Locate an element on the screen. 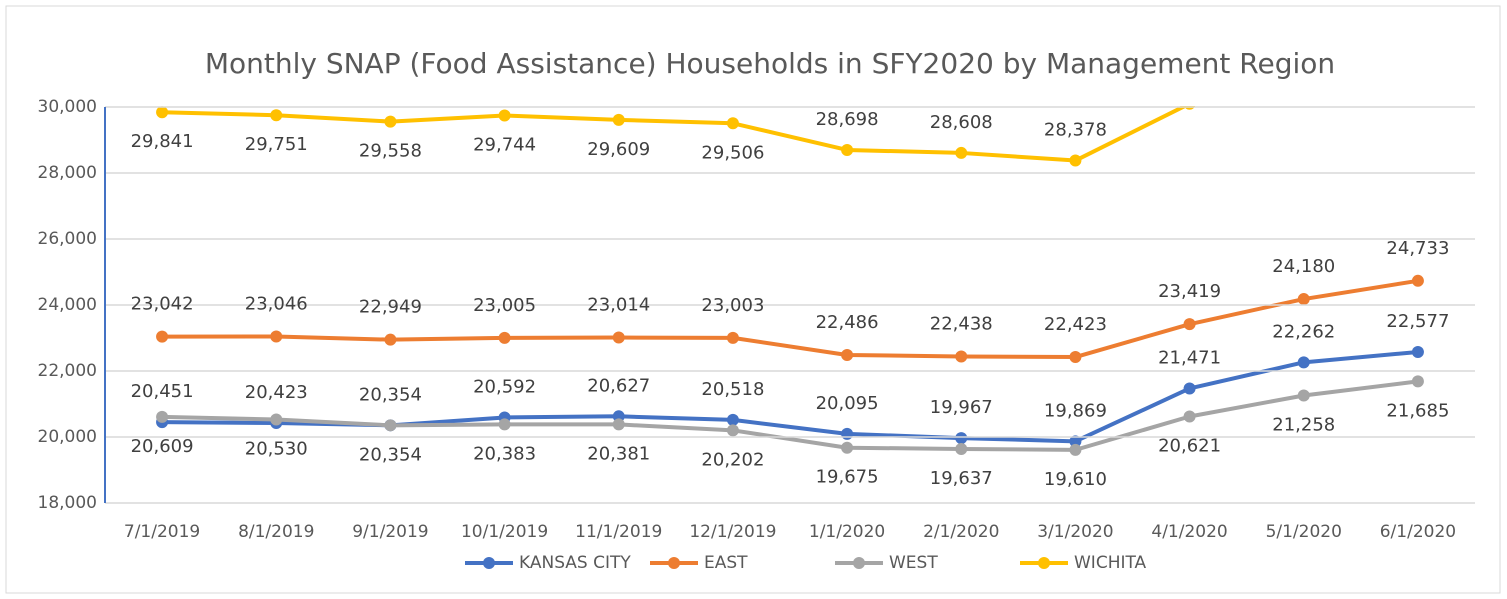  data-label: 28,378 is located at coordinates (1075, 130).